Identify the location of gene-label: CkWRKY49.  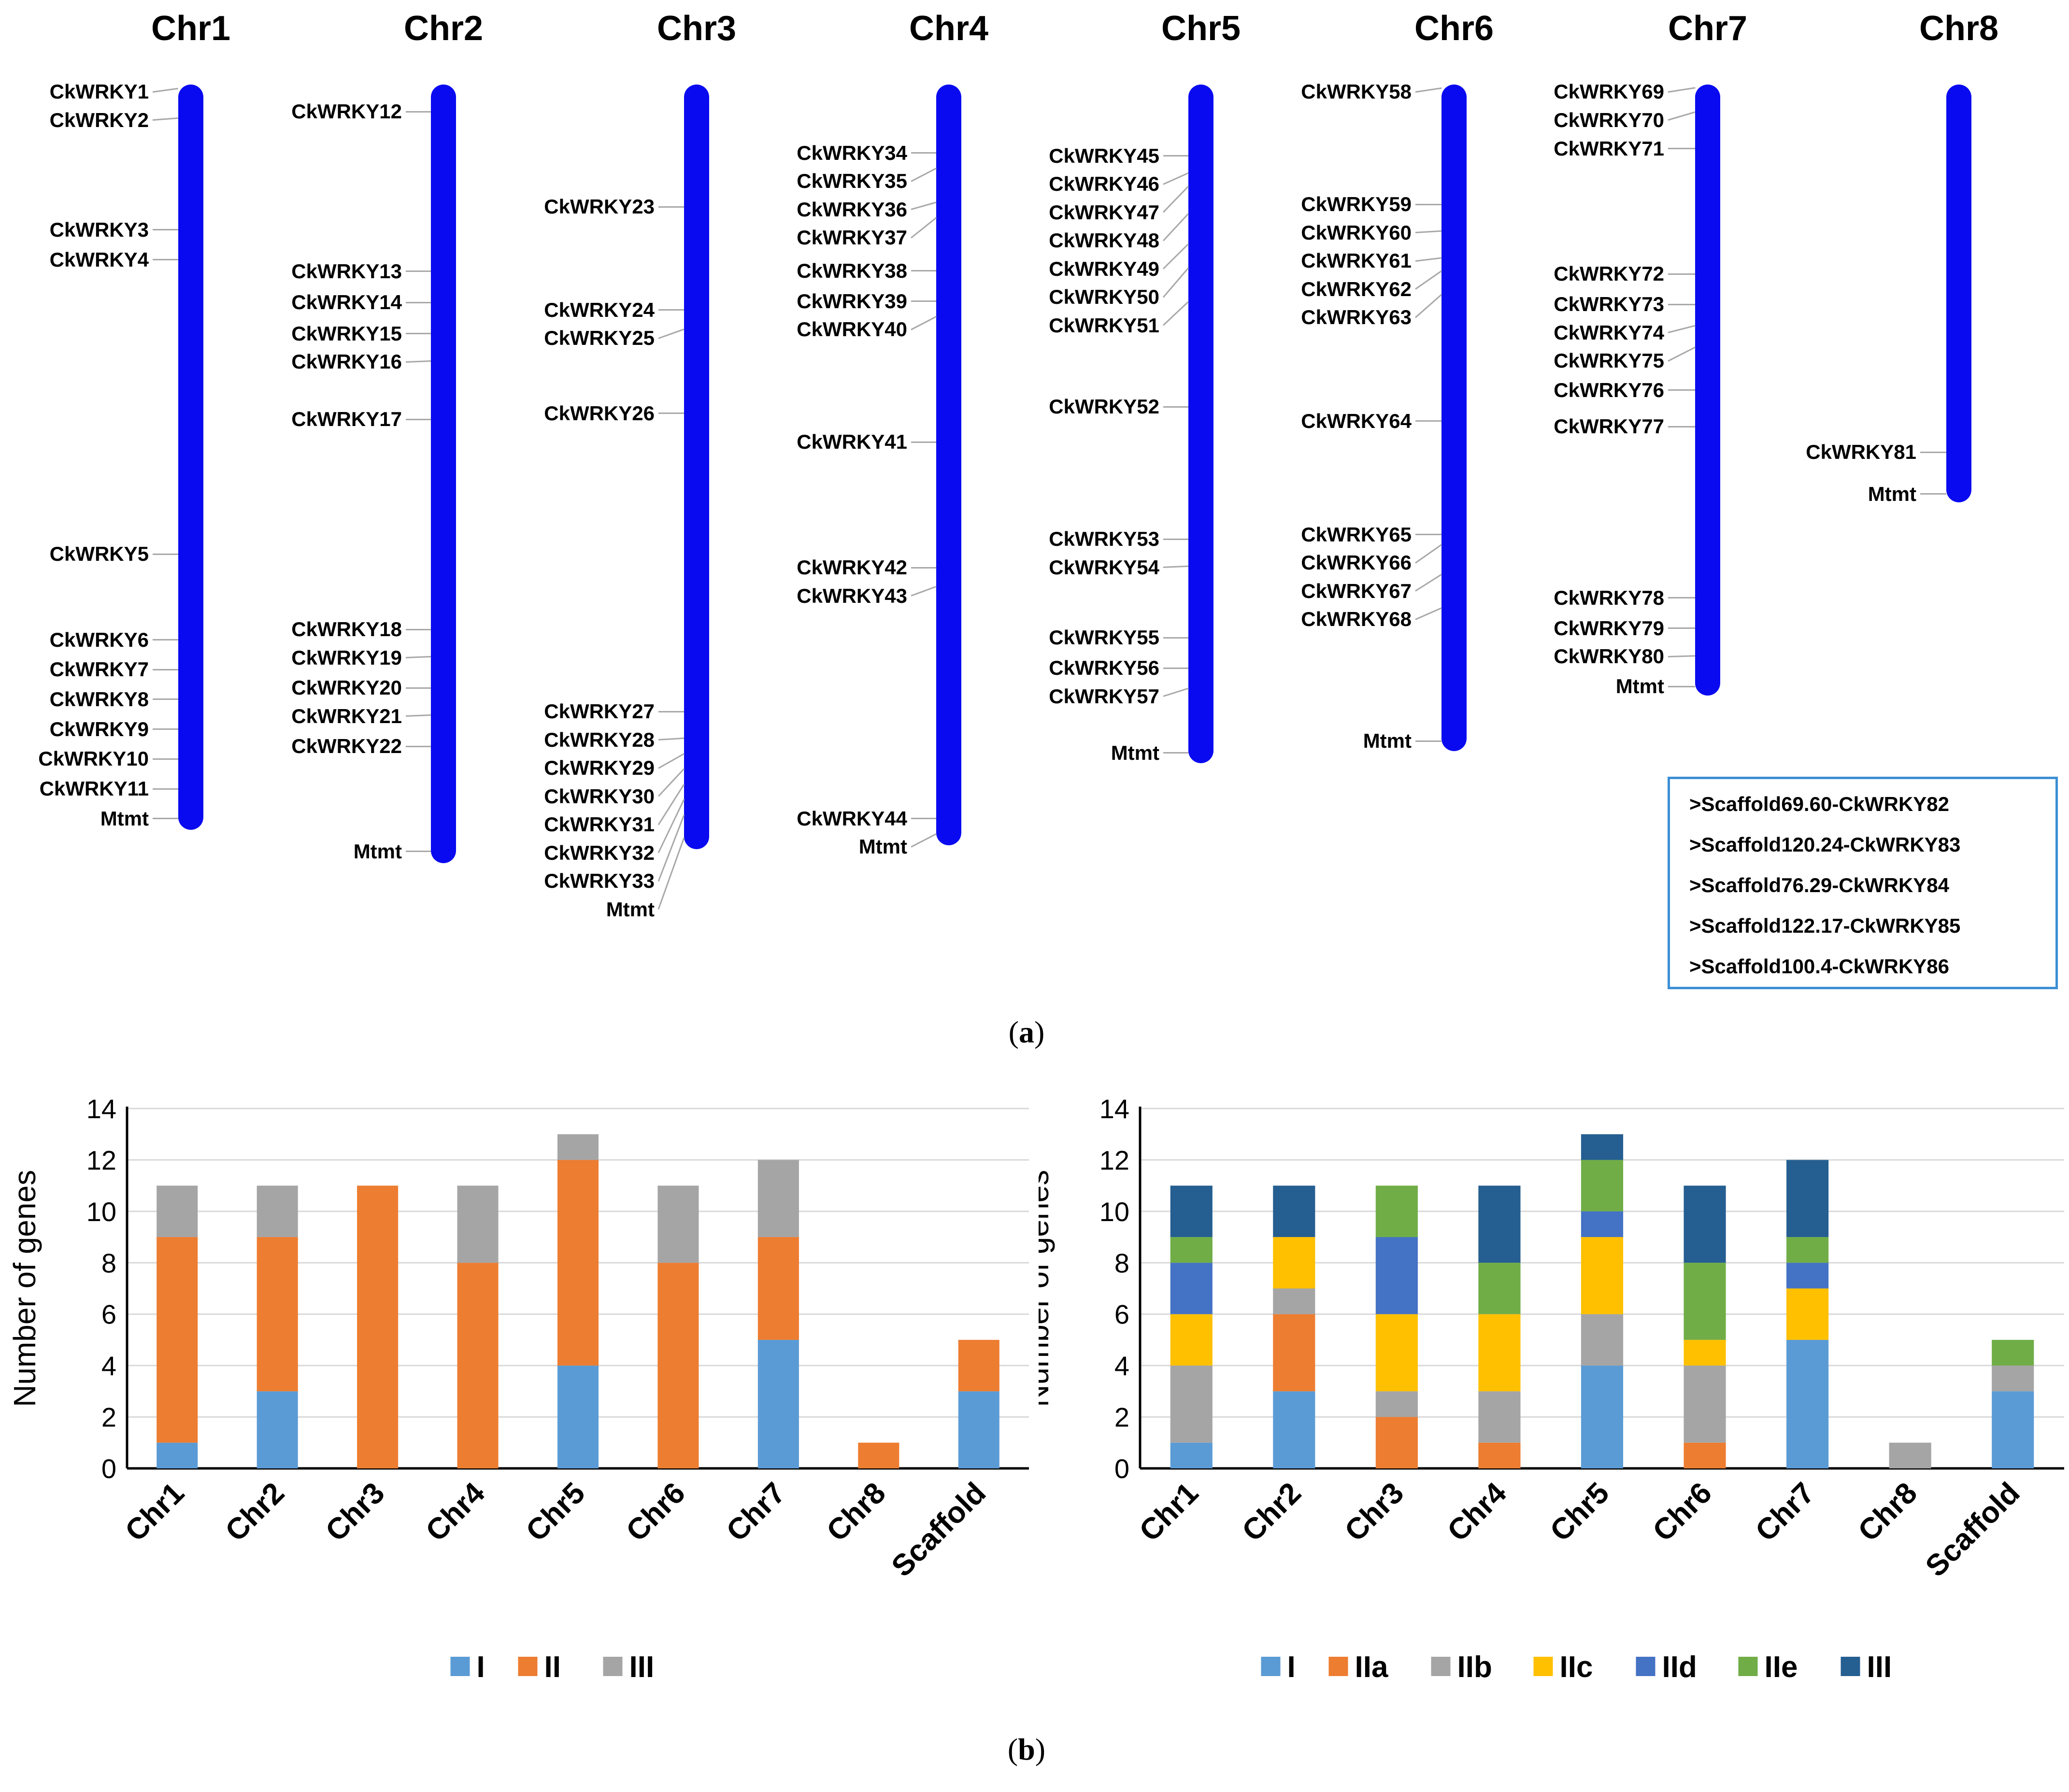
(1104, 268).